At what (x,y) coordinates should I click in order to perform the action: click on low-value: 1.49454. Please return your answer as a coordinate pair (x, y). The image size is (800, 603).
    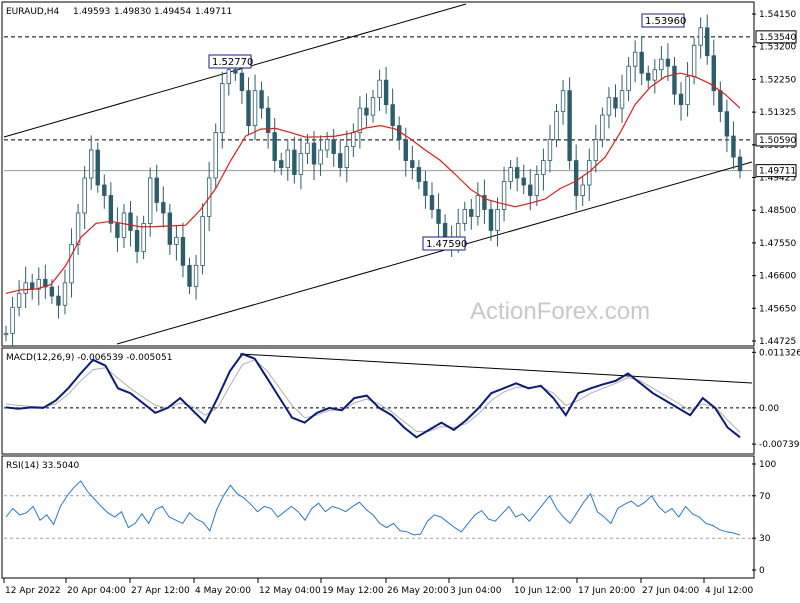
    Looking at the image, I should click on (172, 12).